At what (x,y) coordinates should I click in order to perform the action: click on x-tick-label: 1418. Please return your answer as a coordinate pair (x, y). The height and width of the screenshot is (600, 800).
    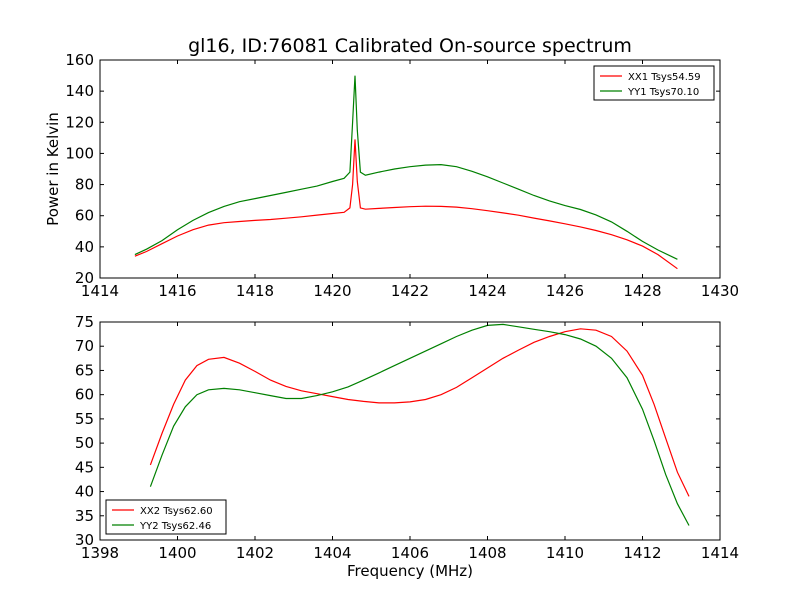
    Looking at the image, I should click on (255, 291).